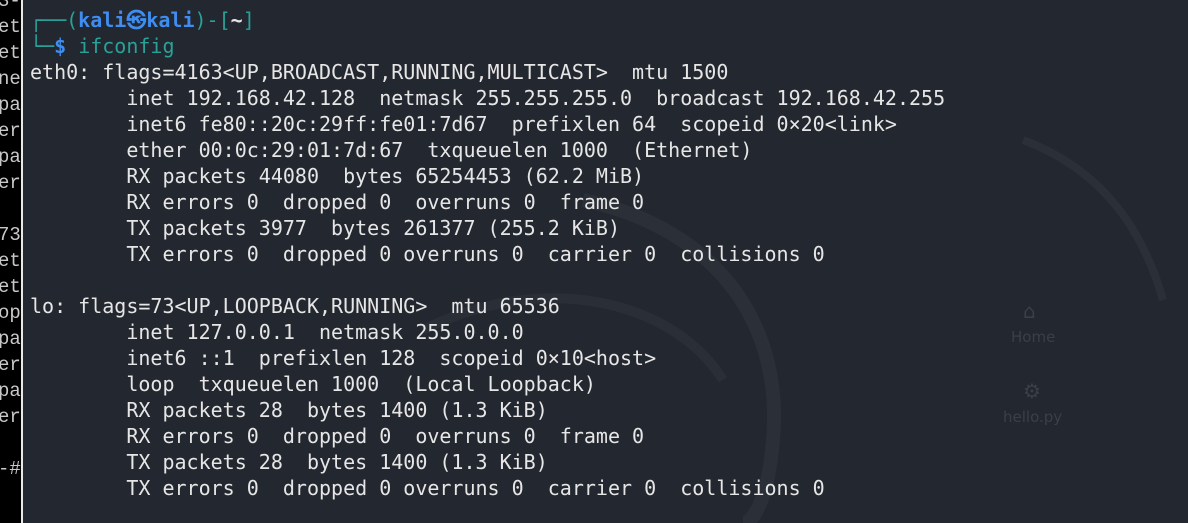 The image size is (1188, 523). What do you see at coordinates (10, 235) in the screenshot?
I see `background-text-fragment: 73<` at bounding box center [10, 235].